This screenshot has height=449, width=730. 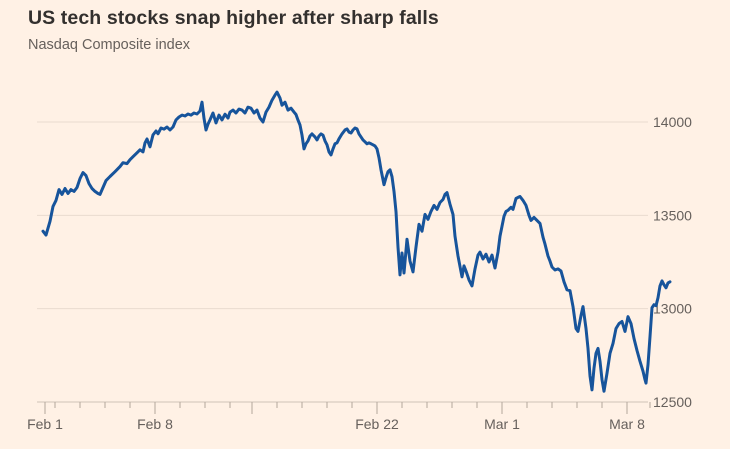 What do you see at coordinates (672, 402) in the screenshot?
I see `y-axis-label-12500: 12500` at bounding box center [672, 402].